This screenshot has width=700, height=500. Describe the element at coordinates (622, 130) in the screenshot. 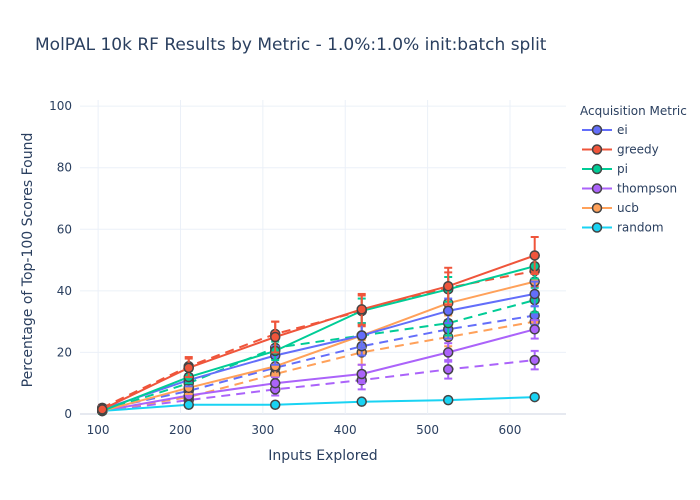

I see `legend-label: ei` at that location.